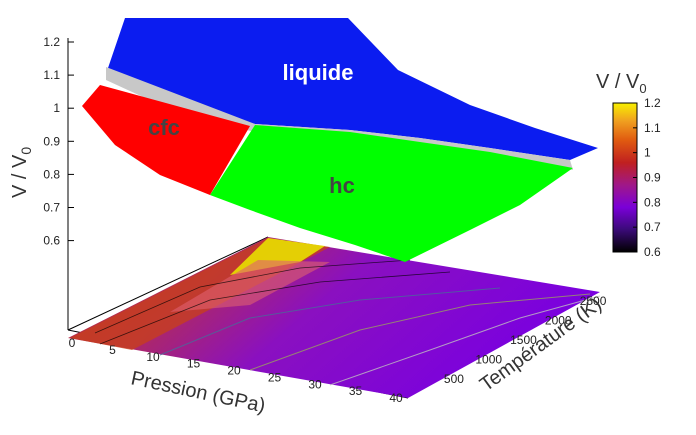 The image size is (696, 435). I want to click on y-axis-tick-label: 1500, so click(523, 340).